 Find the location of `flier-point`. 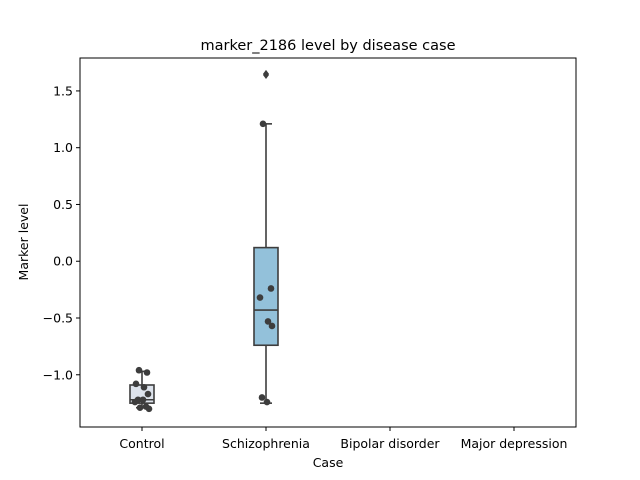

flier-point is located at coordinates (266, 75).